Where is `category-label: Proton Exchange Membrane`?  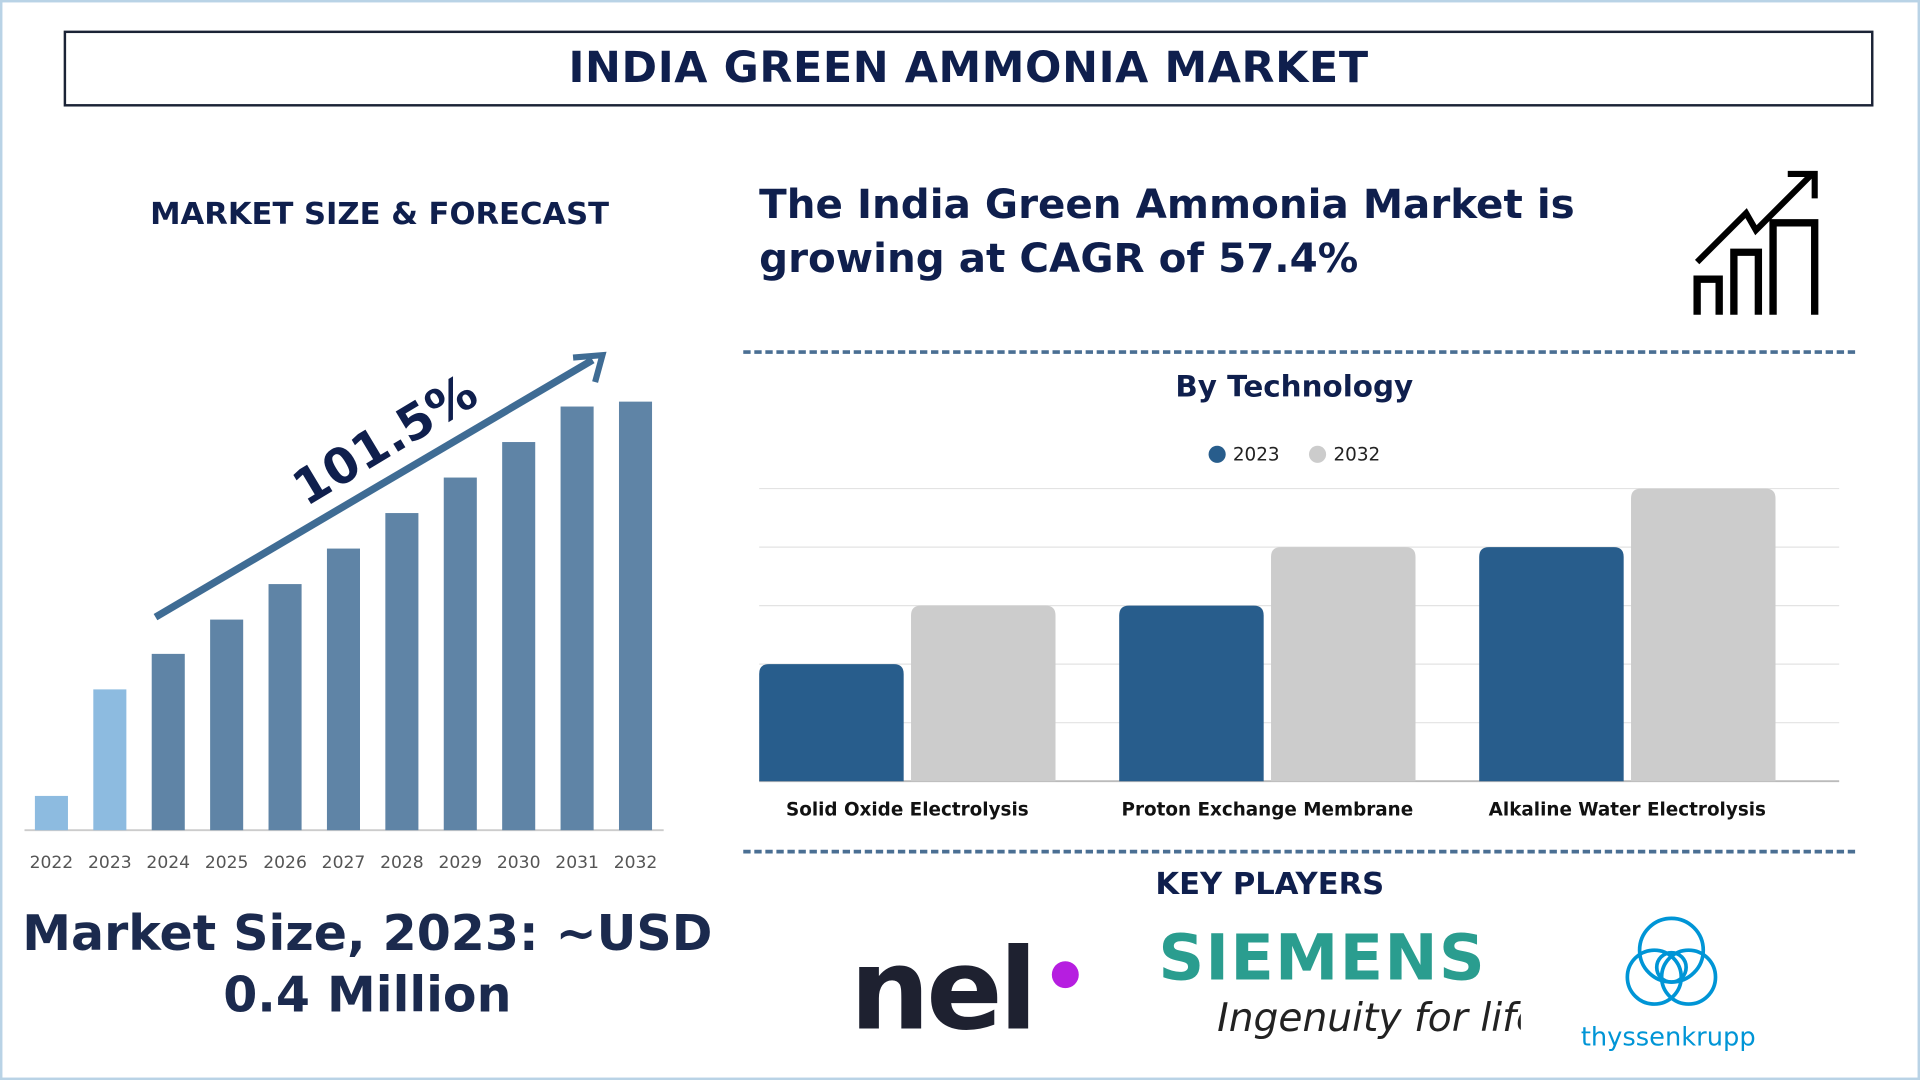
category-label: Proton Exchange Membrane is located at coordinates (1267, 810).